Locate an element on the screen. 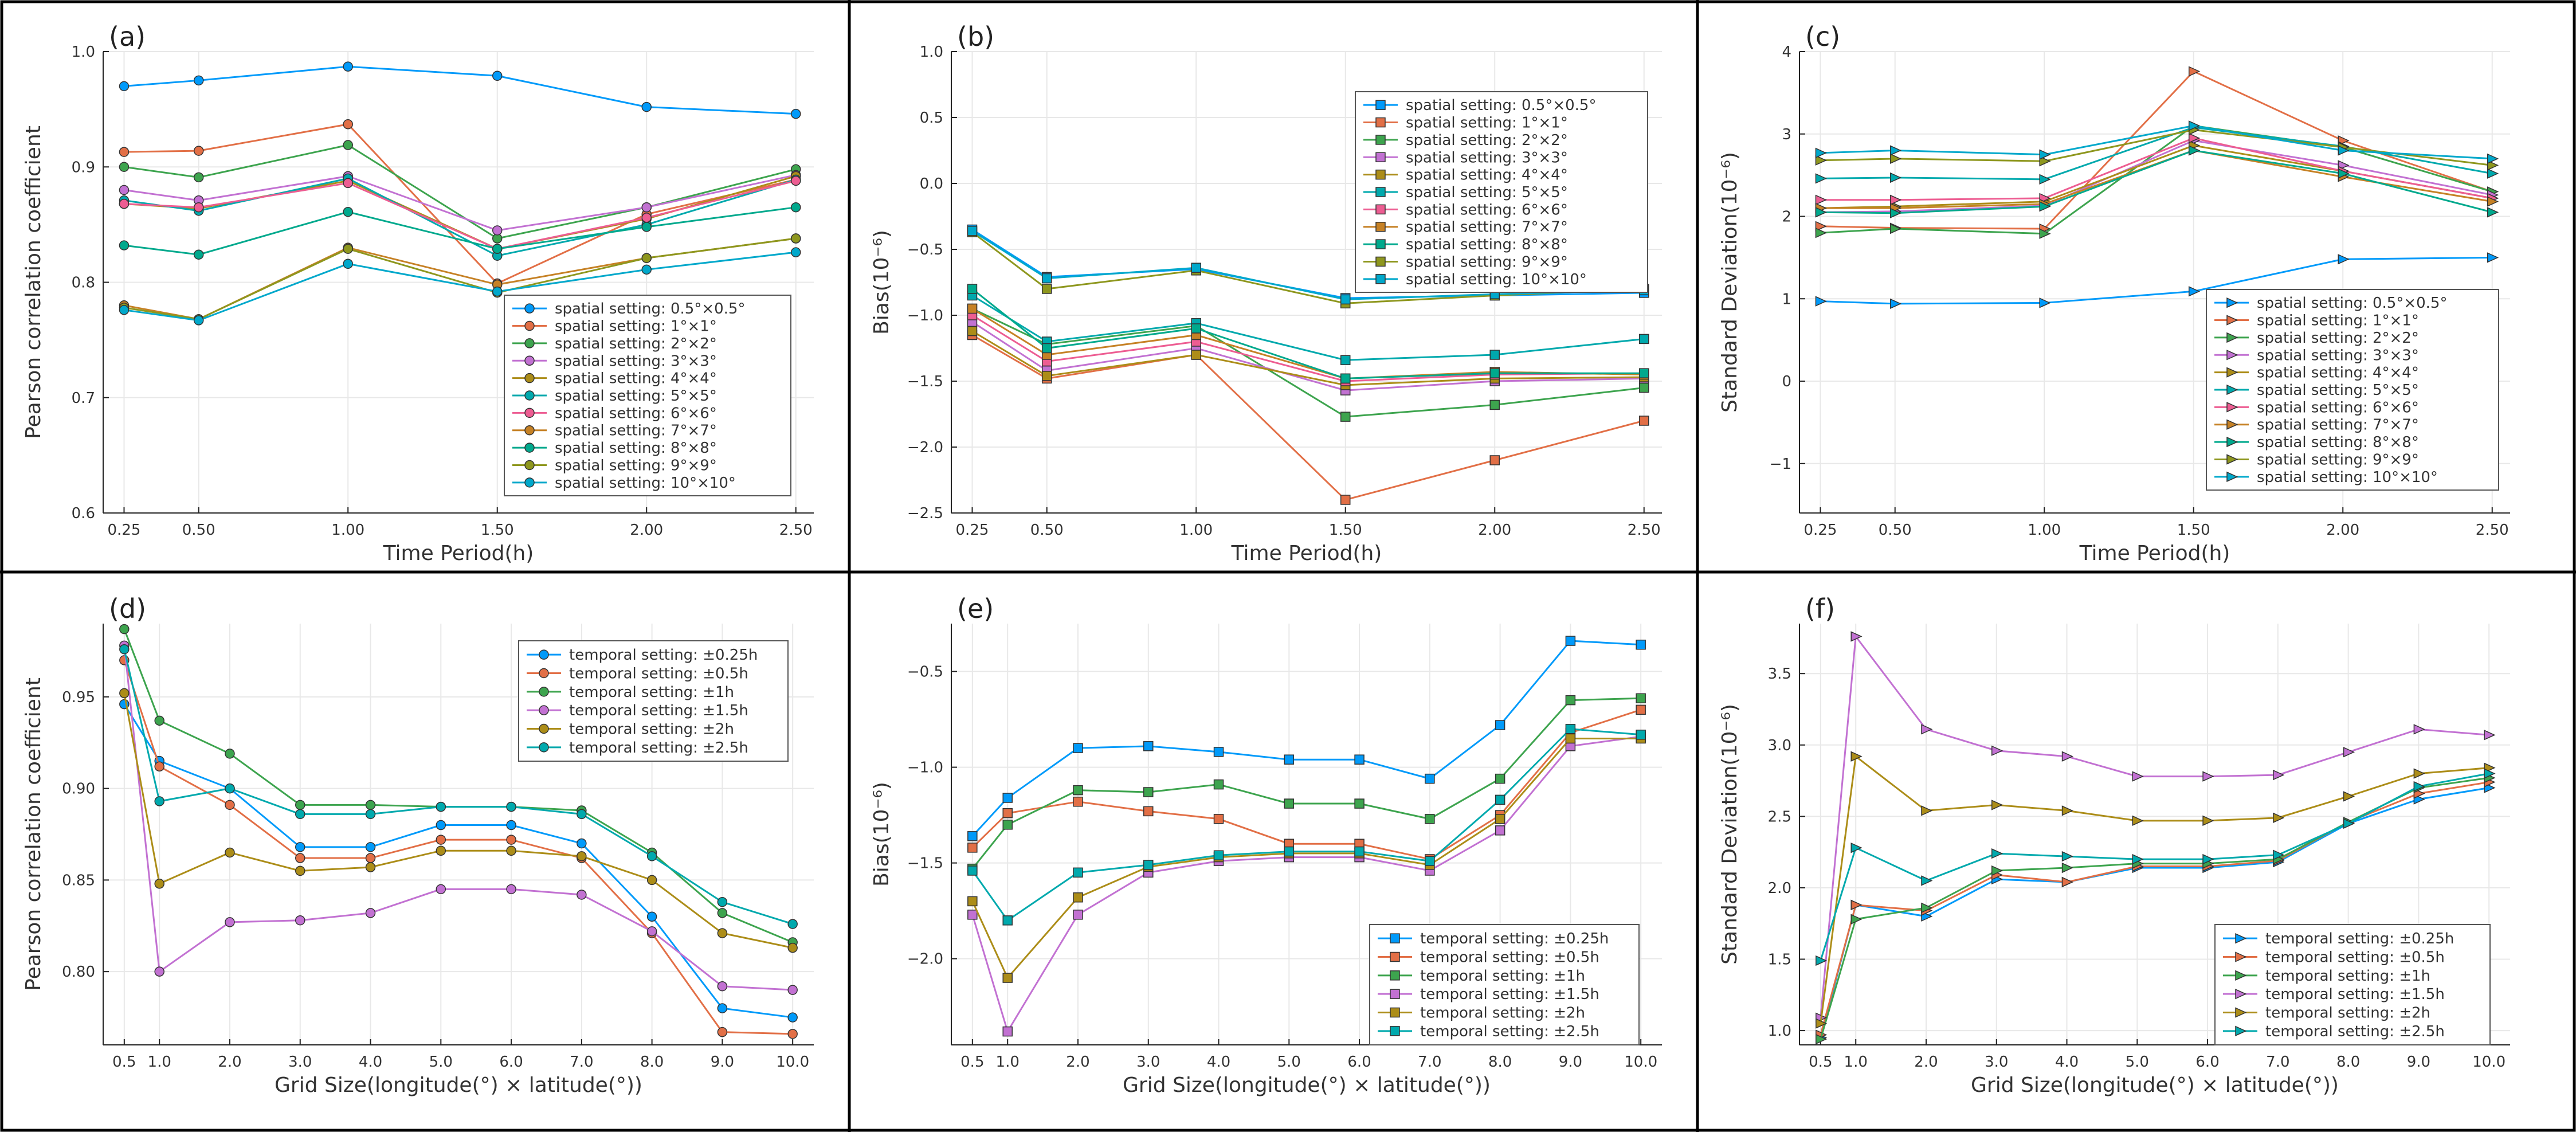 Image resolution: width=2576 pixels, height=1132 pixels. chart-e-ytick-label: −1.5 is located at coordinates (925, 863).